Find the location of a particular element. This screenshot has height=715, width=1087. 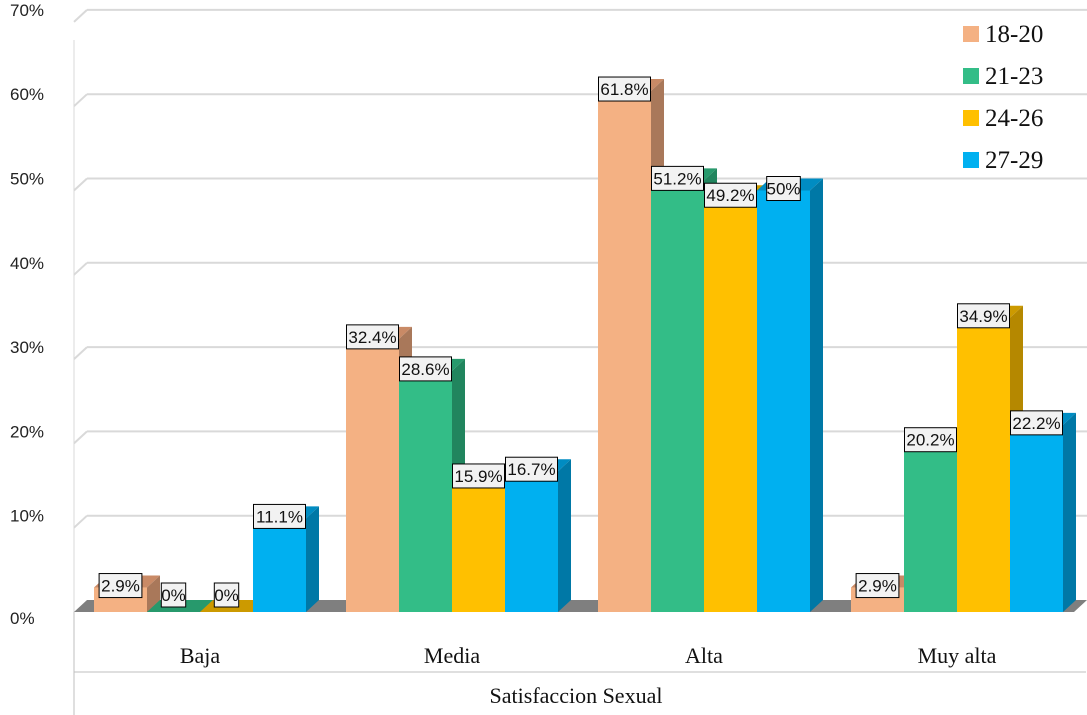

x-axis-title: Satisfaccion Sexual is located at coordinates (576, 695).